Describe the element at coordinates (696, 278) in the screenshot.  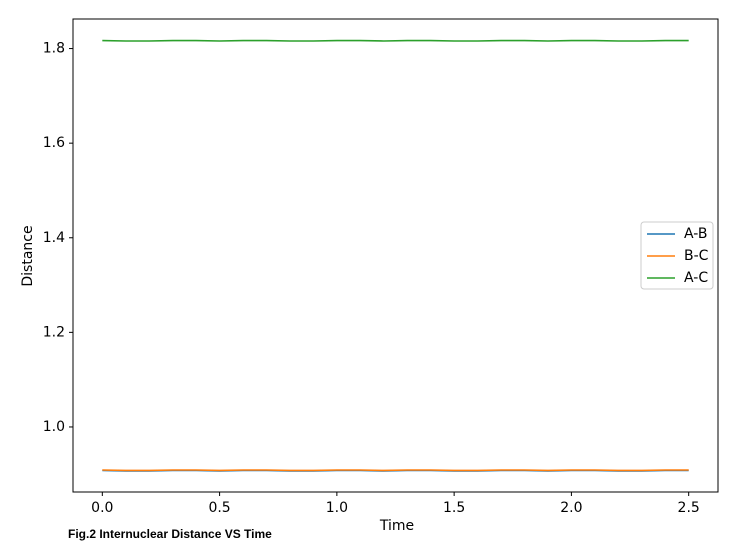
I see `legend-label: A-C` at that location.